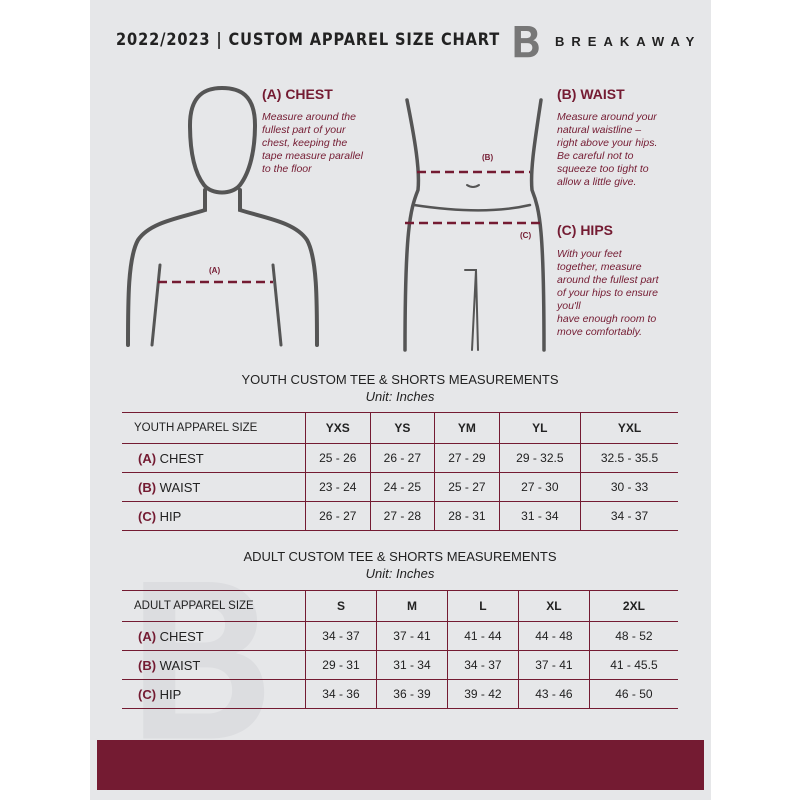 Image resolution: width=800 pixels, height=800 pixels. Describe the element at coordinates (603, 169) in the screenshot. I see `text-line: squeeze too tight to` at that location.